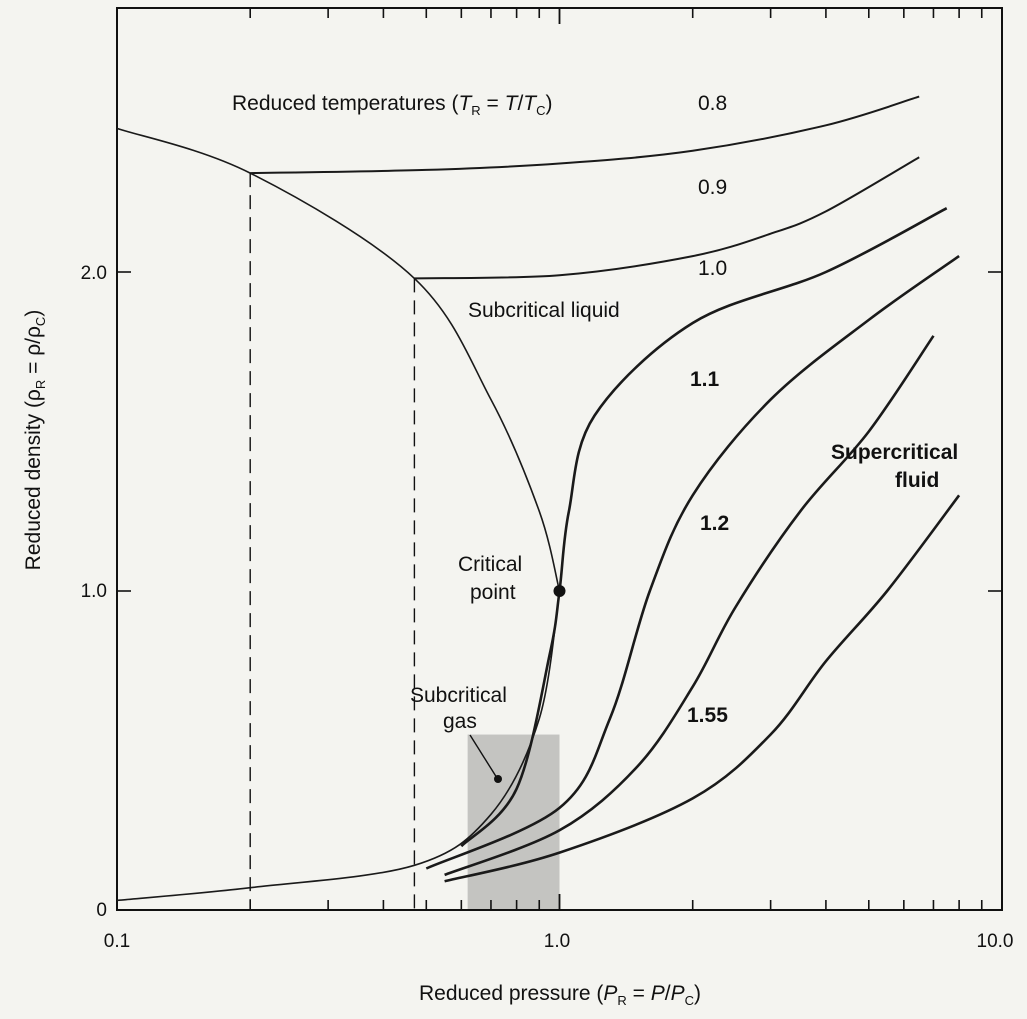 The width and height of the screenshot is (1027, 1019). I want to click on subcritical-gas-shade, so click(513, 822).